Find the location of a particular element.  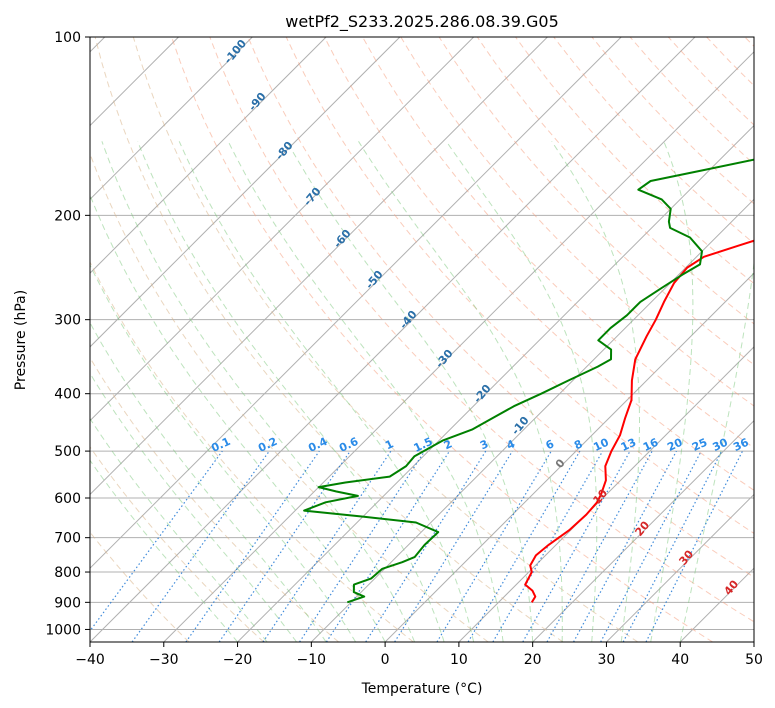

mixing-ratio-label: 0.2 is located at coordinates (267, 445).